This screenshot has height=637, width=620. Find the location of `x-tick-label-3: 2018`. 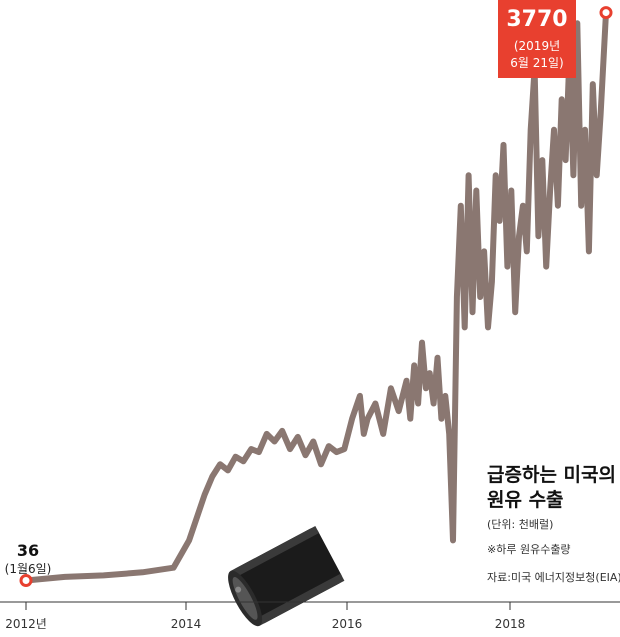

x-tick-label-3: 2018 is located at coordinates (510, 624).